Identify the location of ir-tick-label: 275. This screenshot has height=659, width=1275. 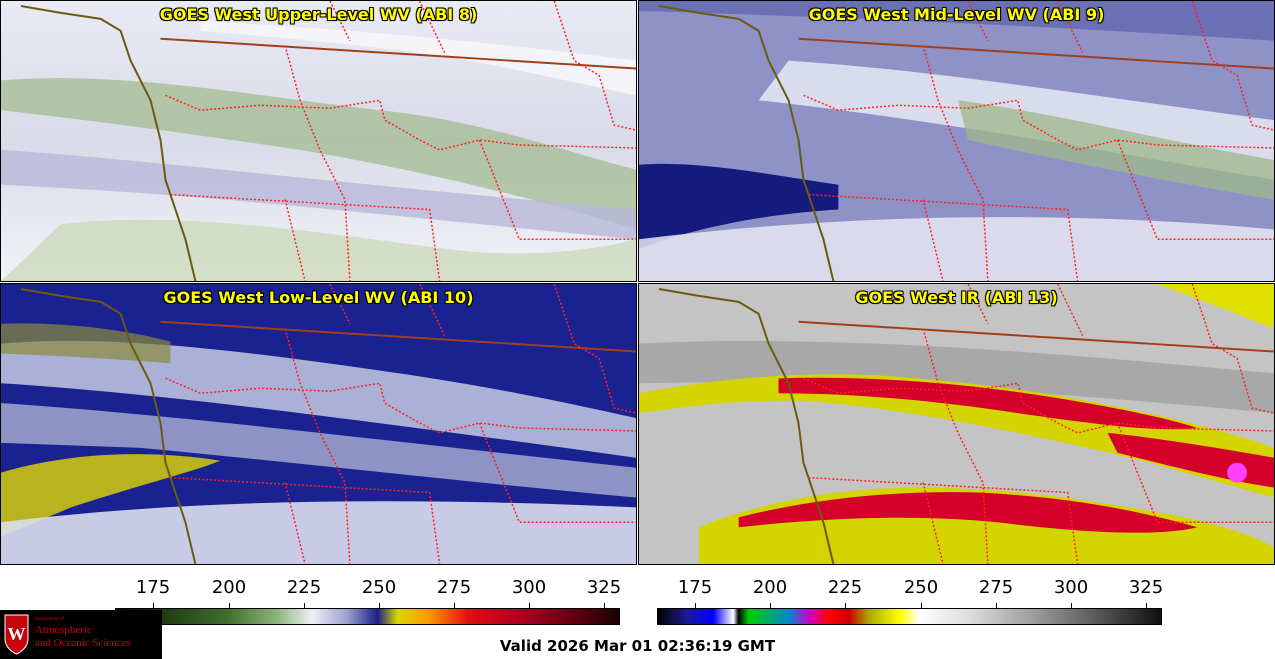
(996, 587).